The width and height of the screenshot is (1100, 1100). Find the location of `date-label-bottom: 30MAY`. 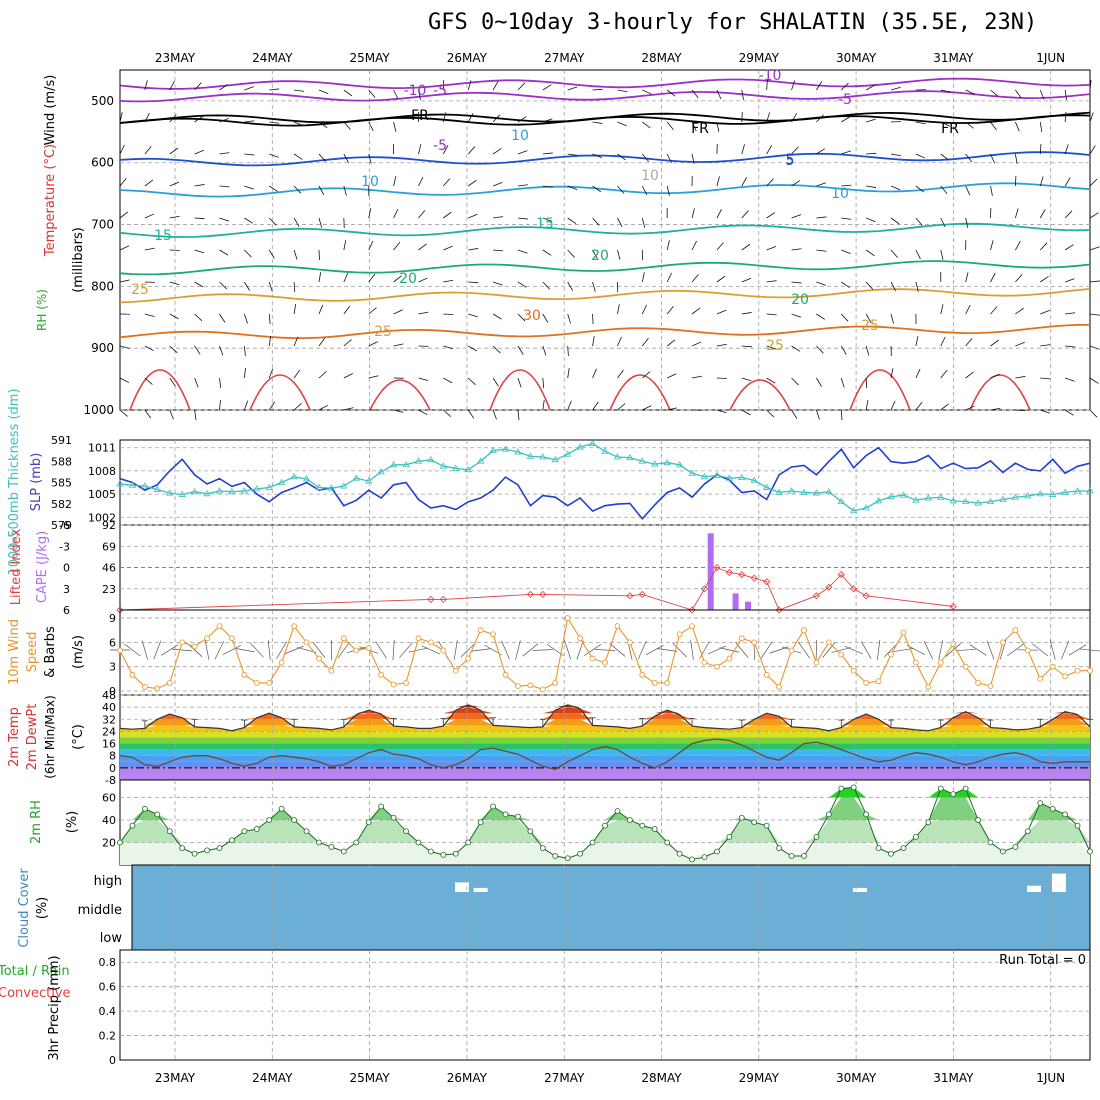

date-label-bottom: 30MAY is located at coordinates (856, 1078).